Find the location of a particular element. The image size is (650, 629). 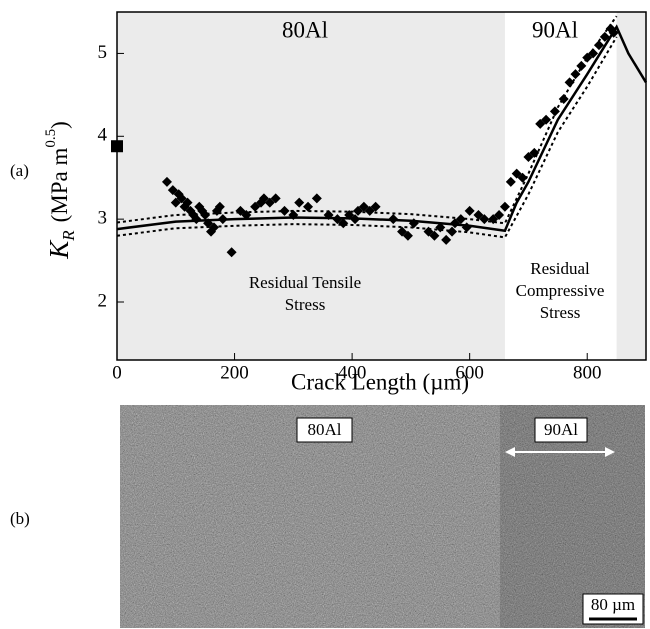

annotation: Residual Tensile is located at coordinates (305, 282).